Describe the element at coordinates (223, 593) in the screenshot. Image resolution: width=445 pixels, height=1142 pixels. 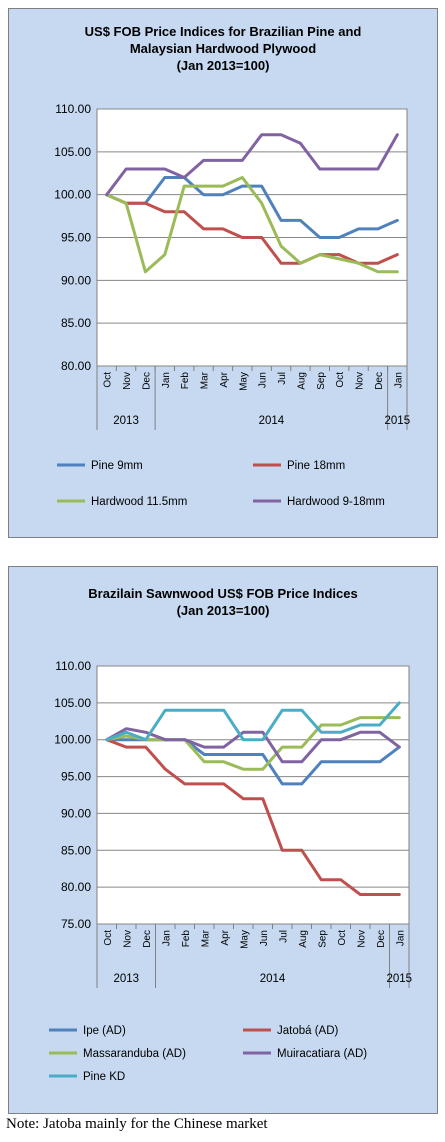
I see `chart-title-line: Brazilain Sawnwood US$ FOB Price Indices` at that location.